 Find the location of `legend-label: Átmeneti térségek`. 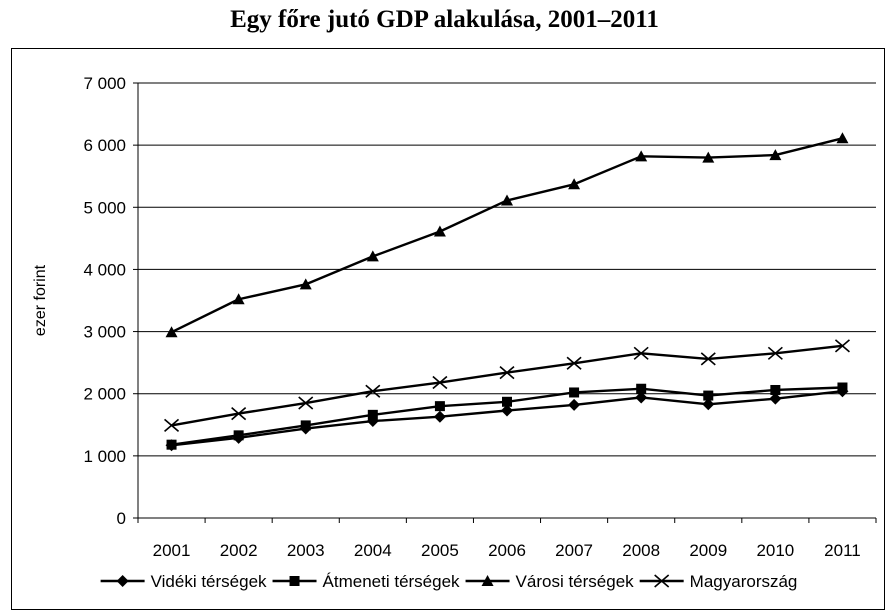

legend-label: Átmeneti térségek is located at coordinates (392, 581).